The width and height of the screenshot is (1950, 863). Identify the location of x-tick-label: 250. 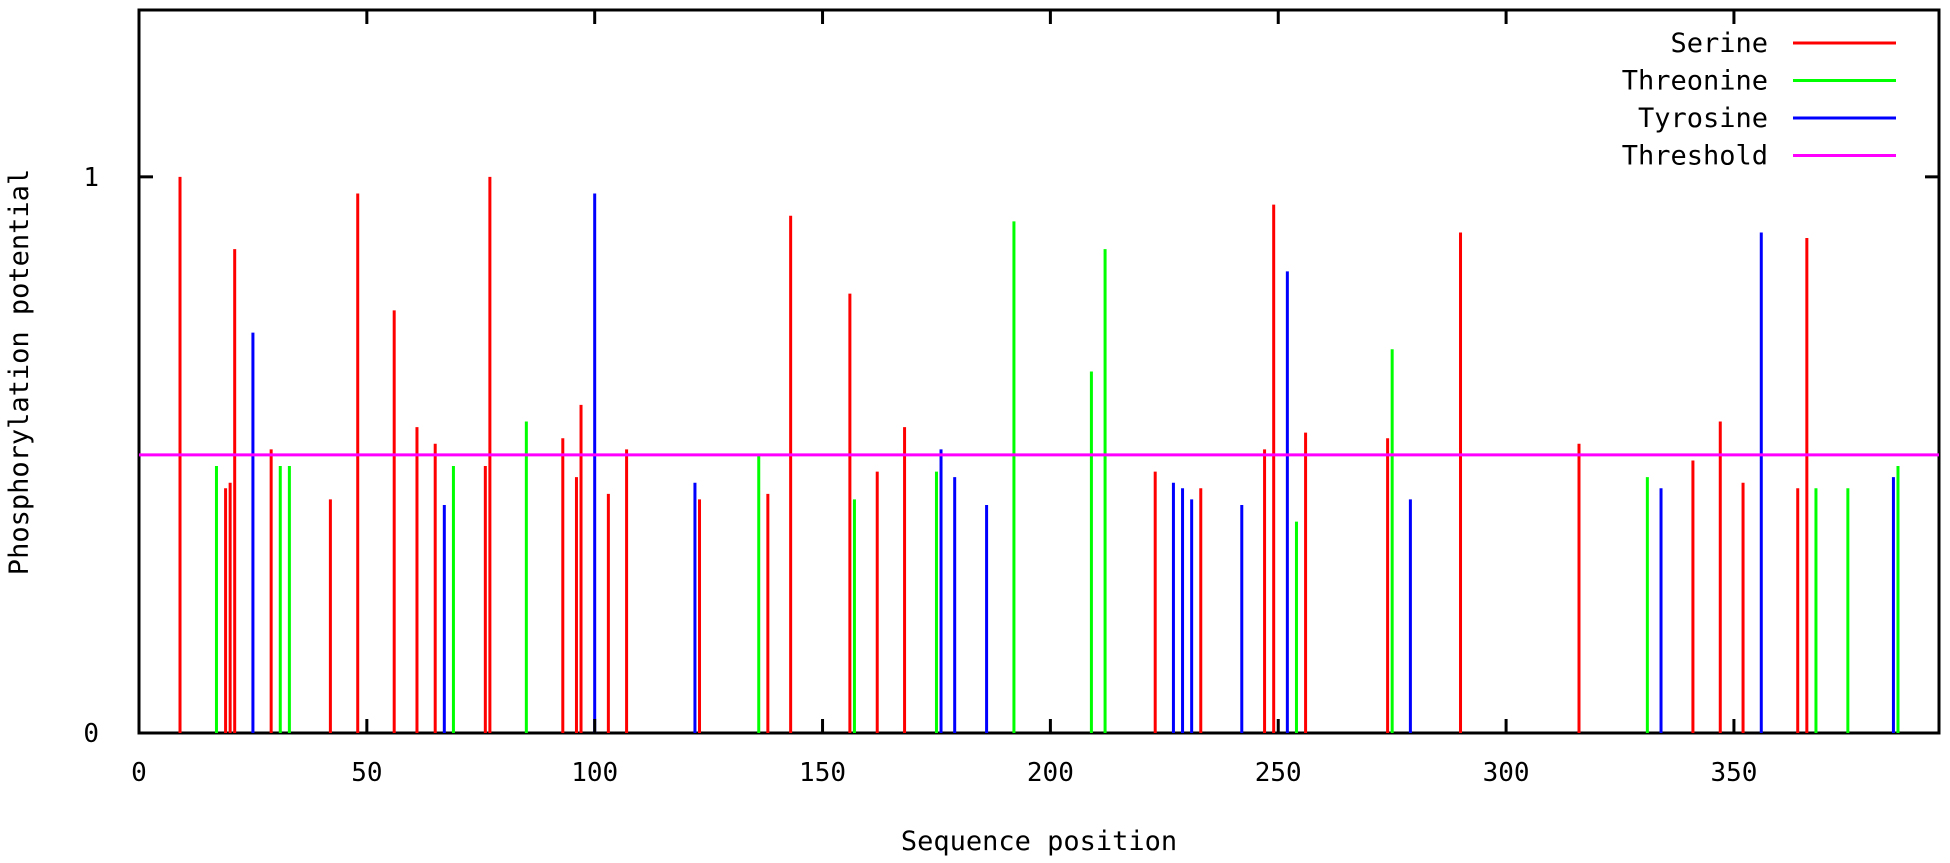
(1278, 773).